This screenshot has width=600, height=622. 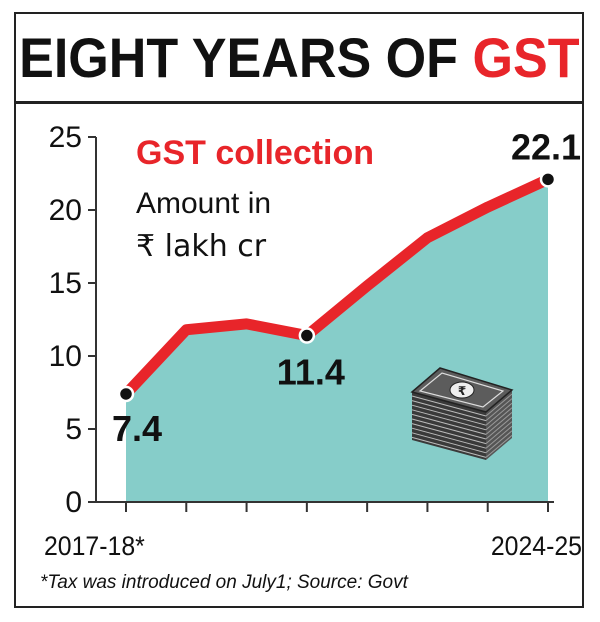 What do you see at coordinates (65, 356) in the screenshot?
I see `y-tick-label: 10` at bounding box center [65, 356].